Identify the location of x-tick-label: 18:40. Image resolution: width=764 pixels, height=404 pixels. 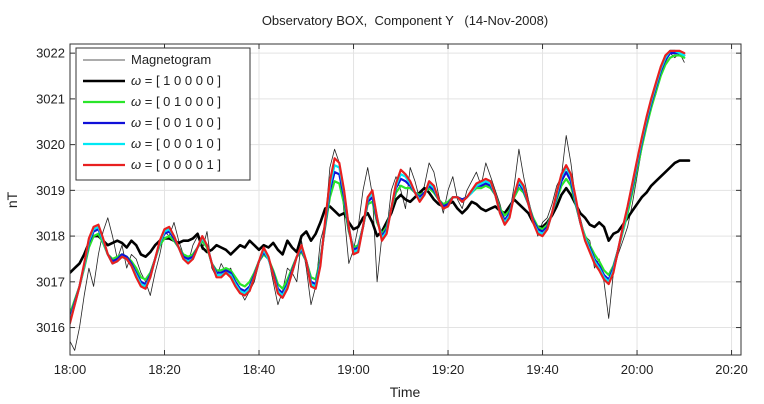
(259, 369).